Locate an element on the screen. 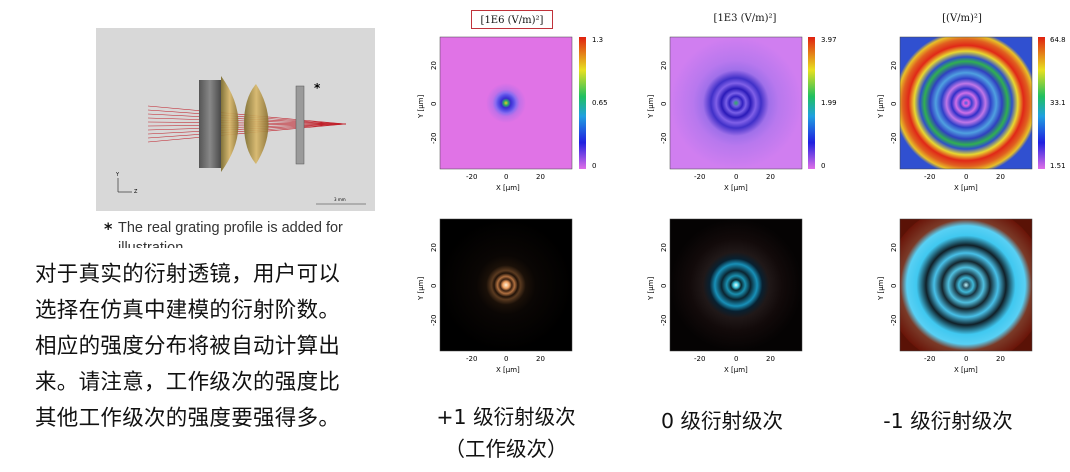  description-line: 相应的强度分布将被自动计算出 is located at coordinates (188, 346).